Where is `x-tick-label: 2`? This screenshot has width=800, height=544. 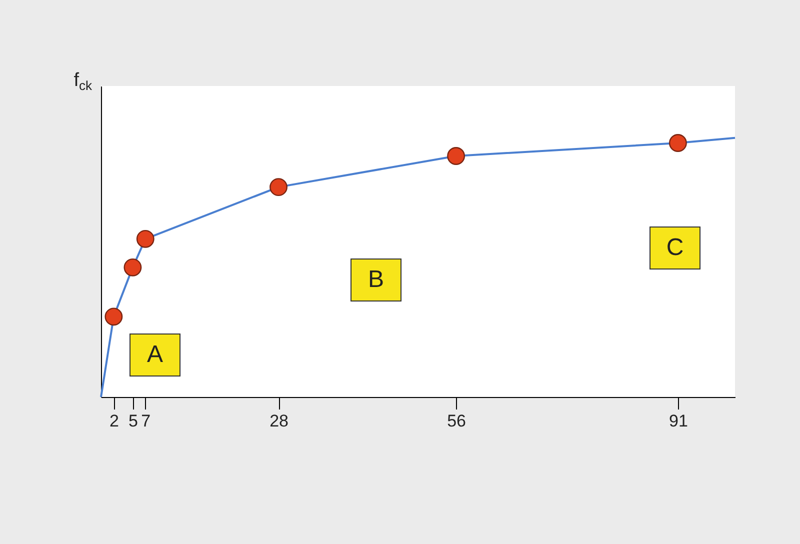 x-tick-label: 2 is located at coordinates (114, 421).